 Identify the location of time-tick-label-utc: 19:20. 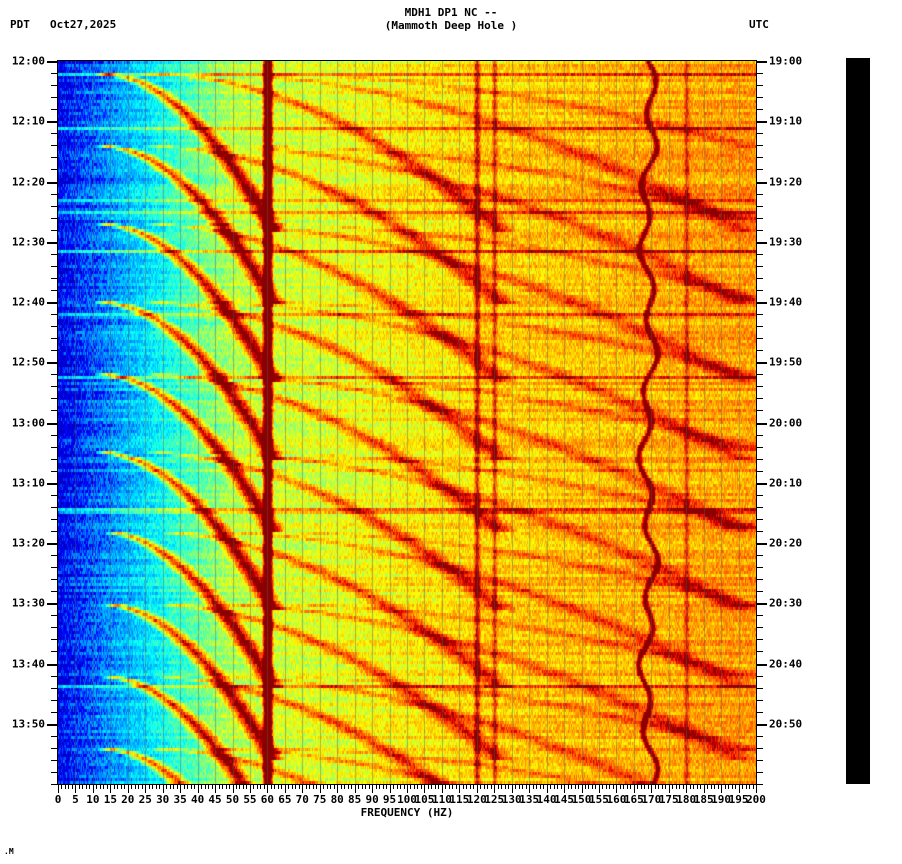
(786, 181).